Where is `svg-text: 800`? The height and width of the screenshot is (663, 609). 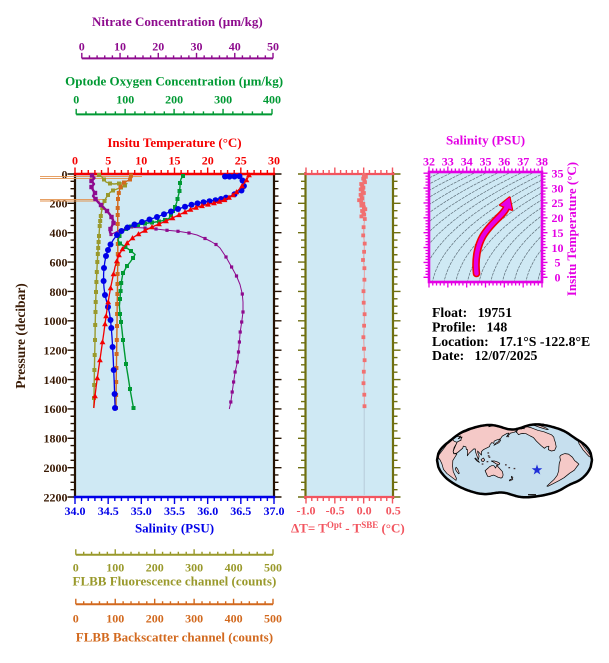
svg-text: 800 is located at coordinates (59, 292).